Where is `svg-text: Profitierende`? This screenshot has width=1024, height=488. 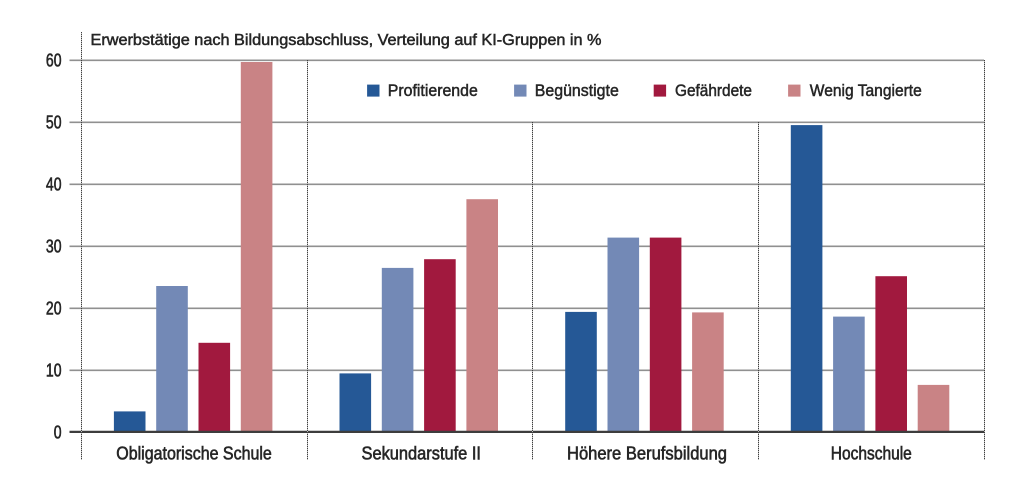
svg-text: Profitierende is located at coordinates (433, 91).